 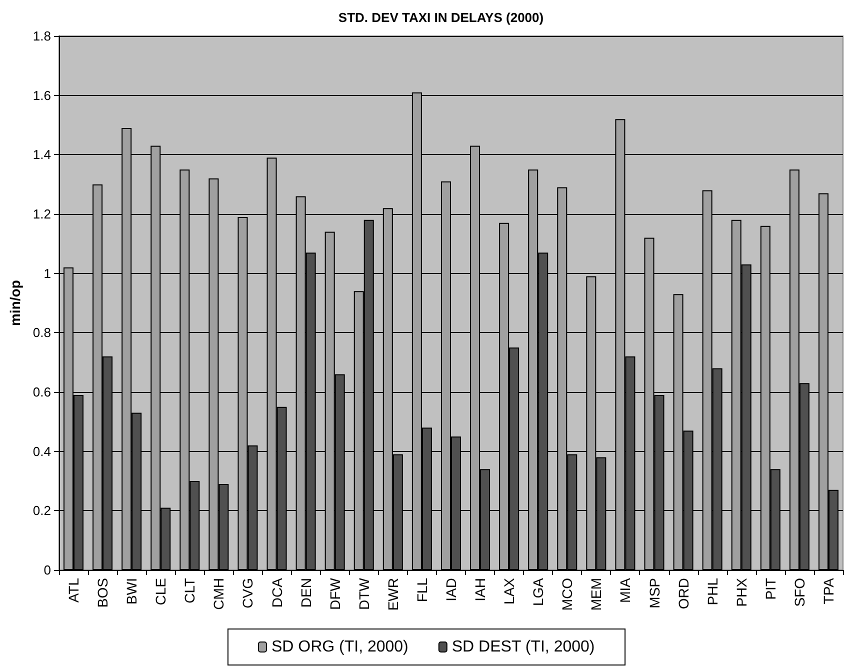 I want to click on x-tick-label: DCA, so click(x=276, y=592).